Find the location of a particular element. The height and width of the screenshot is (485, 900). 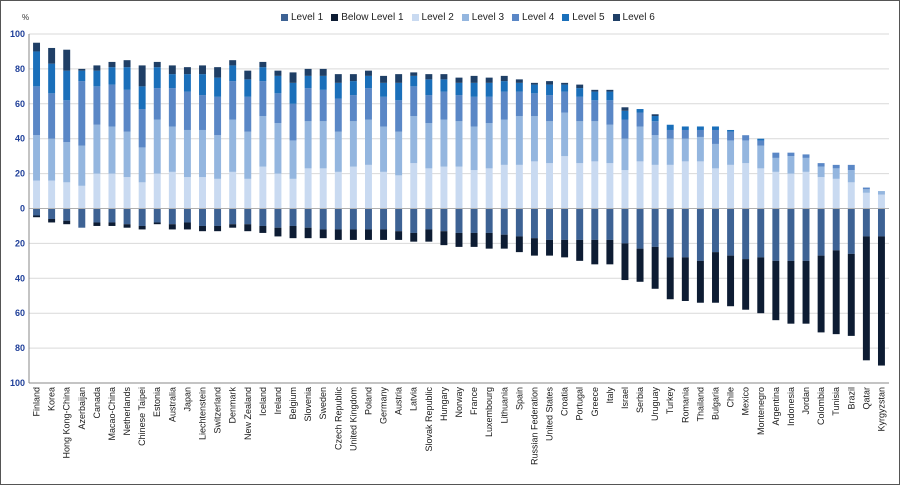

x-tick-label: France is located at coordinates (474, 401).